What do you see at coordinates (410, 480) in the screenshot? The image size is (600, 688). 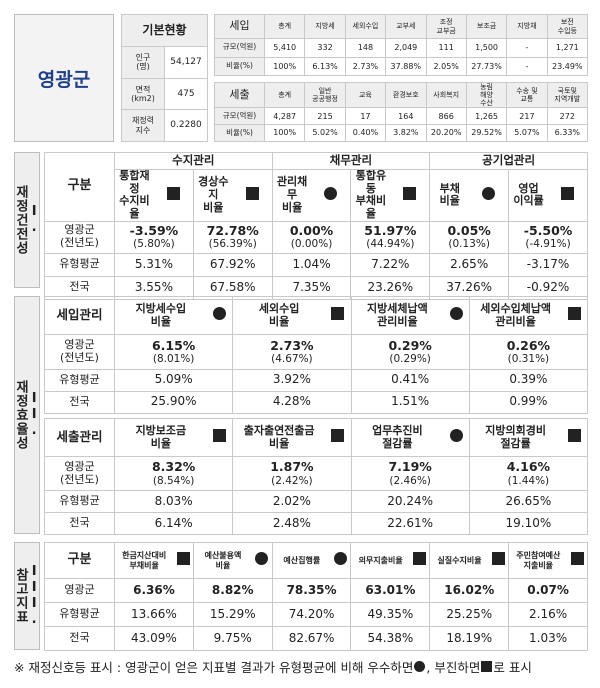 I see `s2-prev-value: (2.46%)` at bounding box center [410, 480].